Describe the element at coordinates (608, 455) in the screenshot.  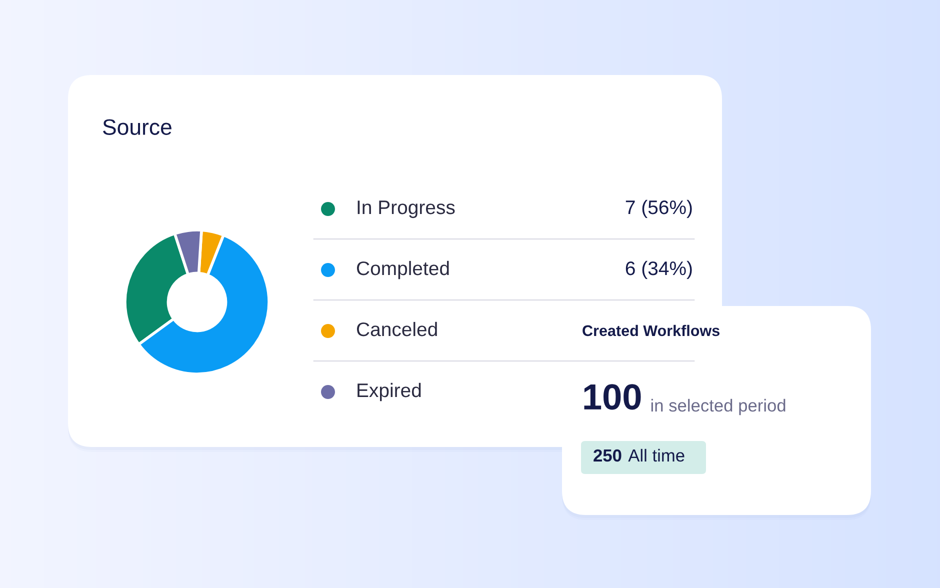
I see `text: 250` at that location.